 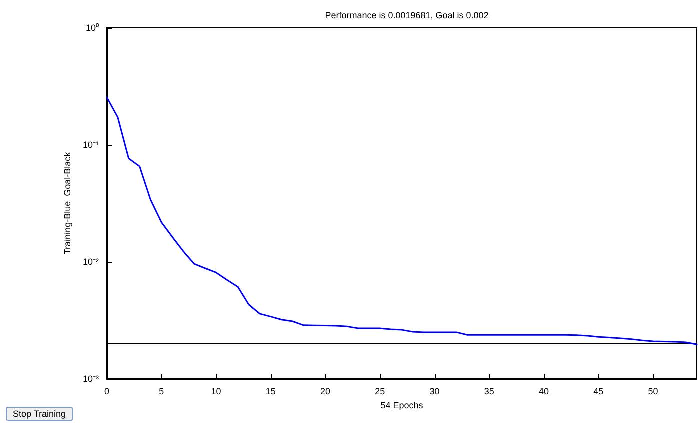 I want to click on chart-title: Performance is 0.0019681, Goal is 0.002, so click(x=407, y=15).